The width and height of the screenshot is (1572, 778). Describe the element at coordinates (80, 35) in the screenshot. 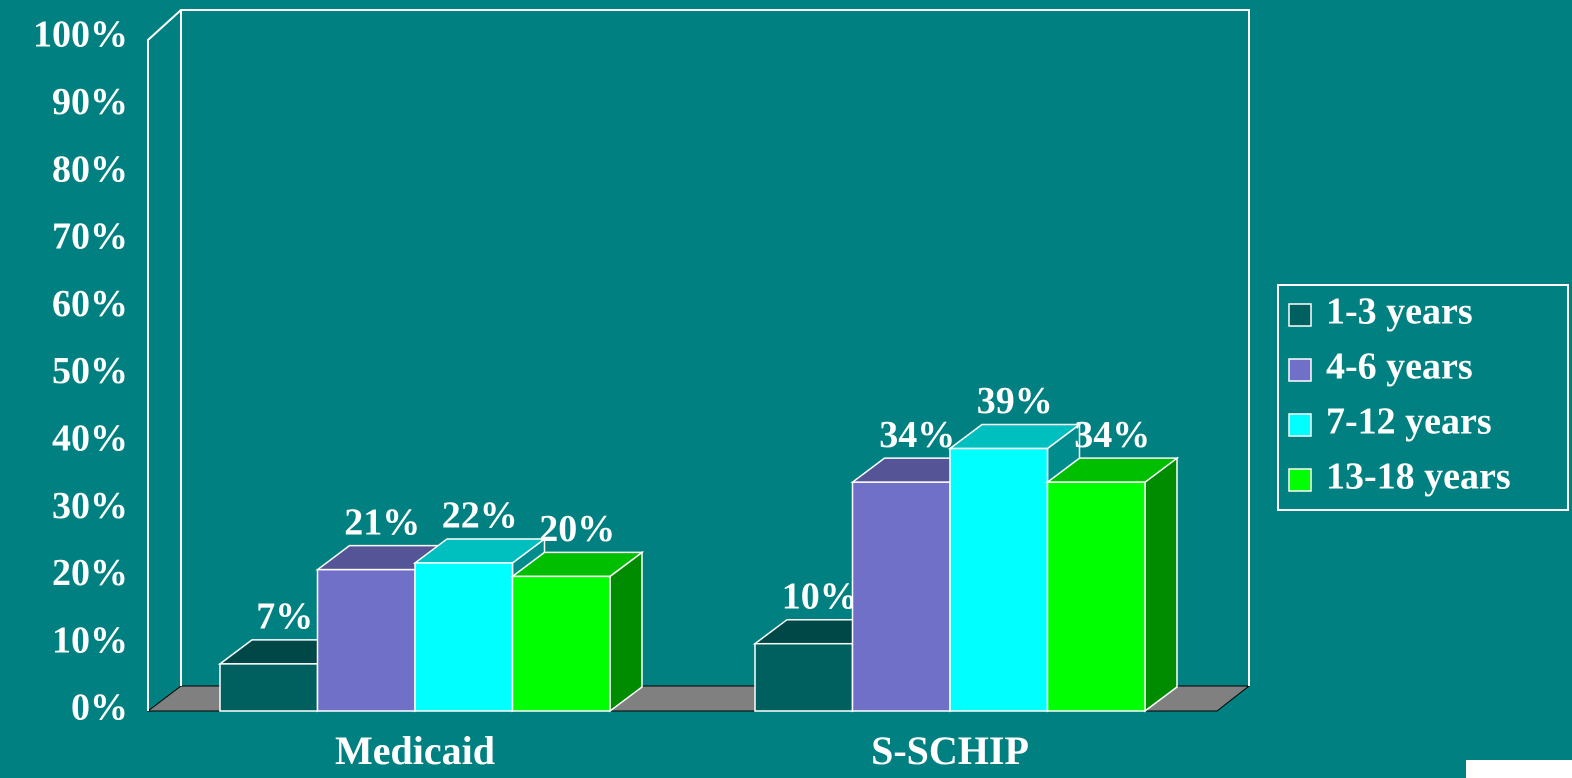

I see `y-tick-label: 100%` at that location.